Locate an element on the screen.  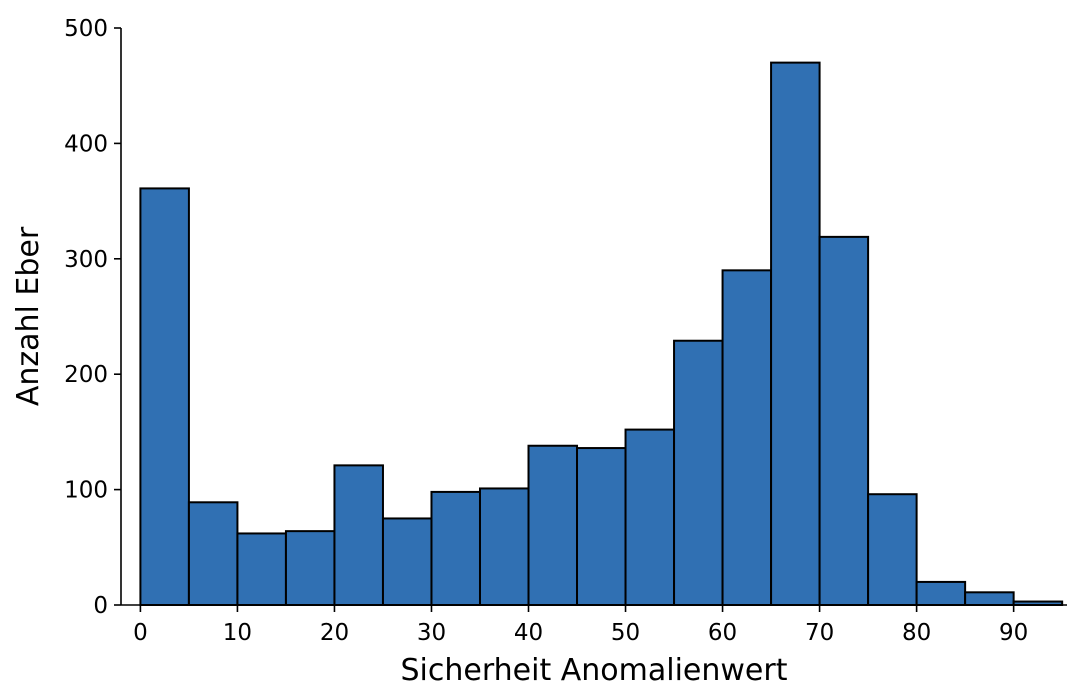
y-axis-title: Anzahl Eber is located at coordinates (28, 316).